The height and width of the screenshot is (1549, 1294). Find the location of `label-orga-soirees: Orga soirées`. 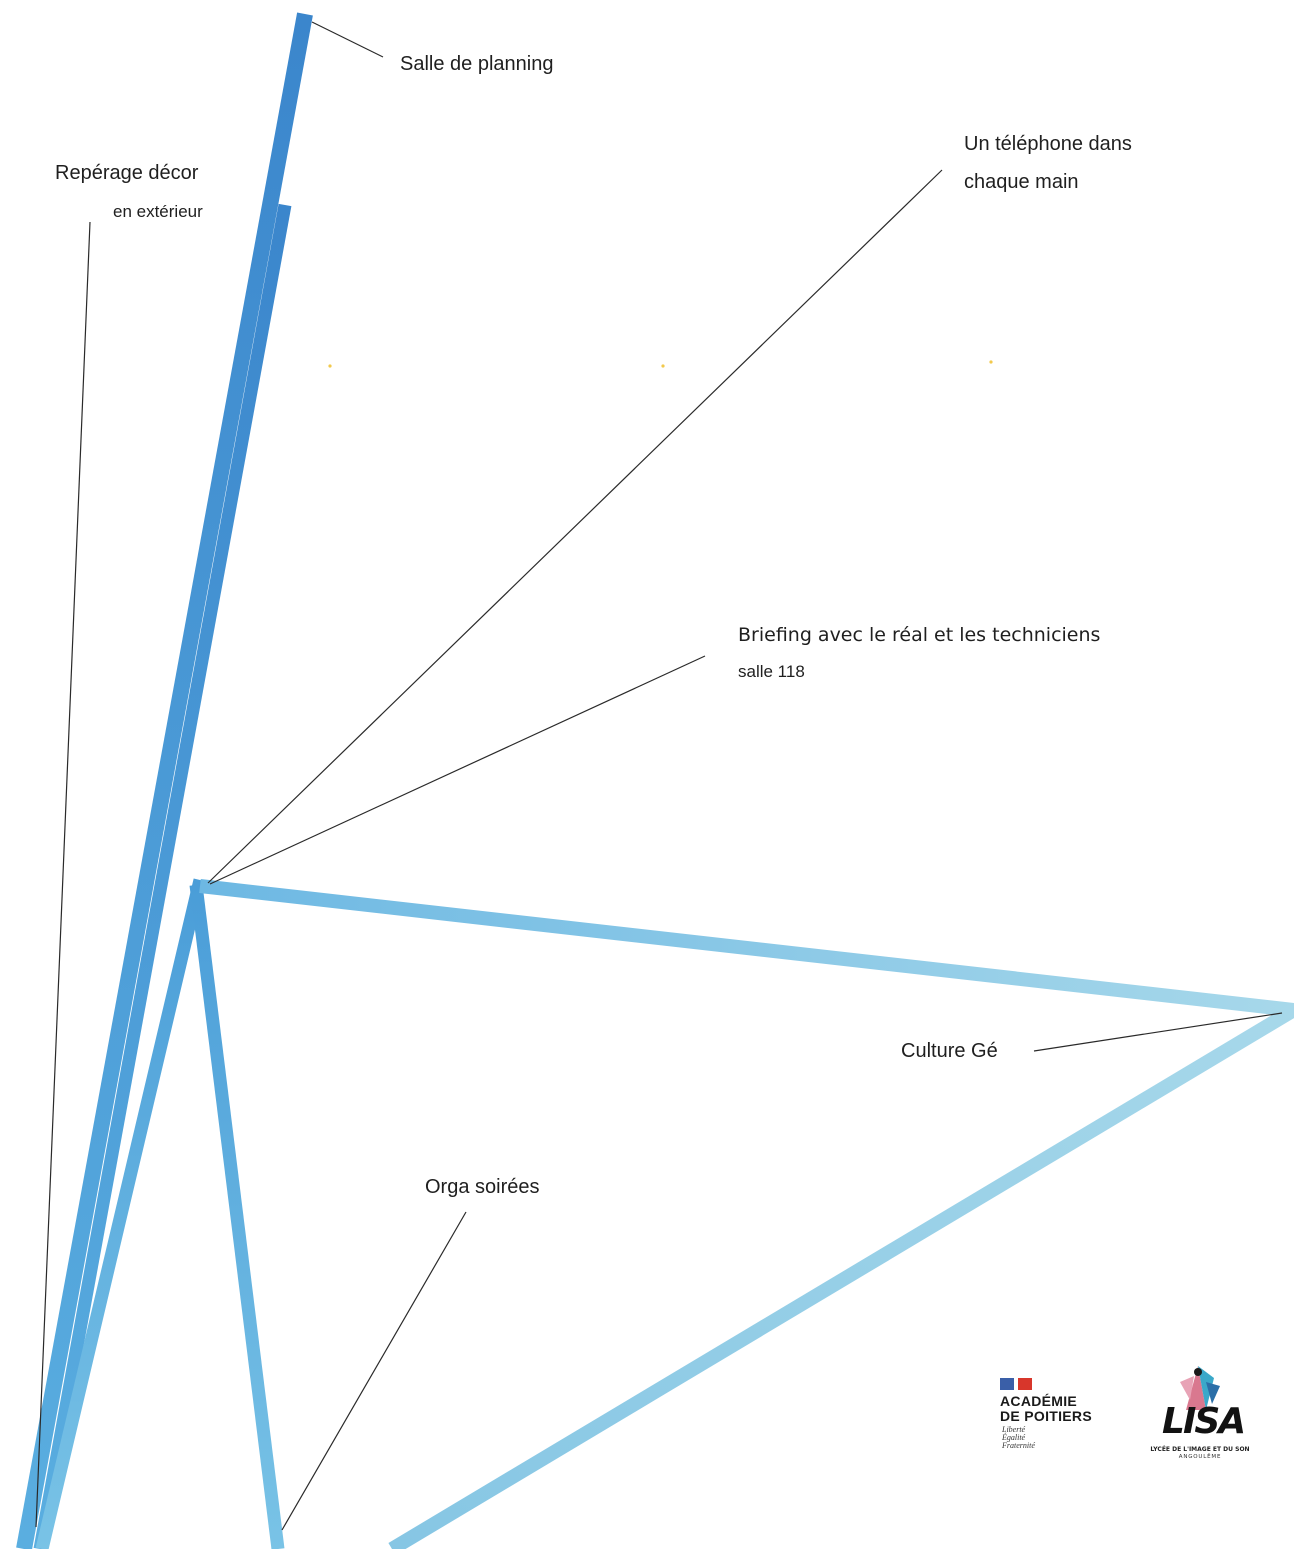

label-orga-soirees: Orga soirées is located at coordinates (482, 1187).